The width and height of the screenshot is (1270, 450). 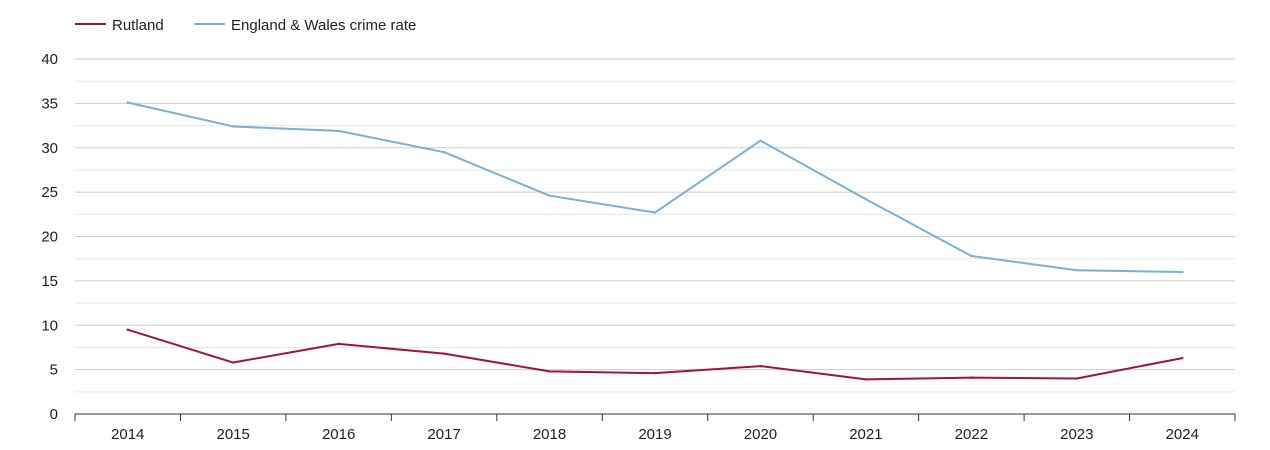 I want to click on legend-label-england-wales: England & Wales crime rate, so click(x=323, y=25).